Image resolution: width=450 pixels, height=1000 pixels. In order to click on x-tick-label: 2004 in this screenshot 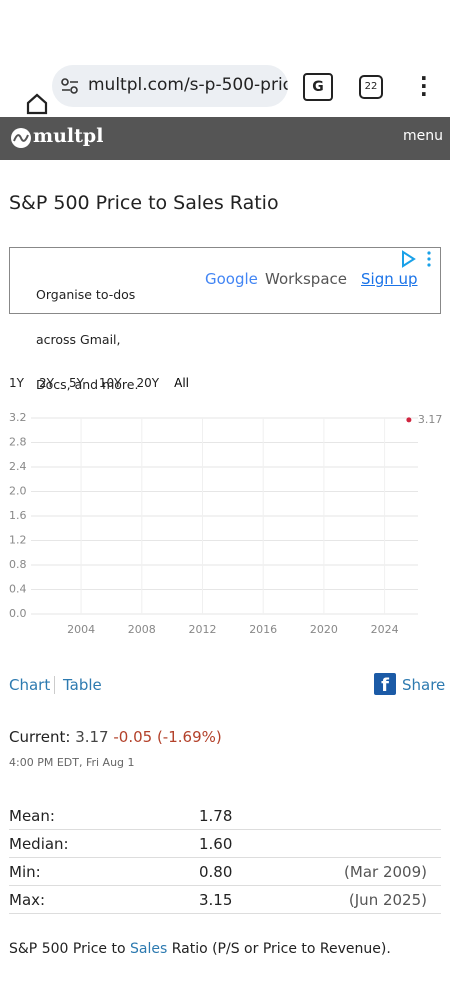, I will do `click(81, 629)`.